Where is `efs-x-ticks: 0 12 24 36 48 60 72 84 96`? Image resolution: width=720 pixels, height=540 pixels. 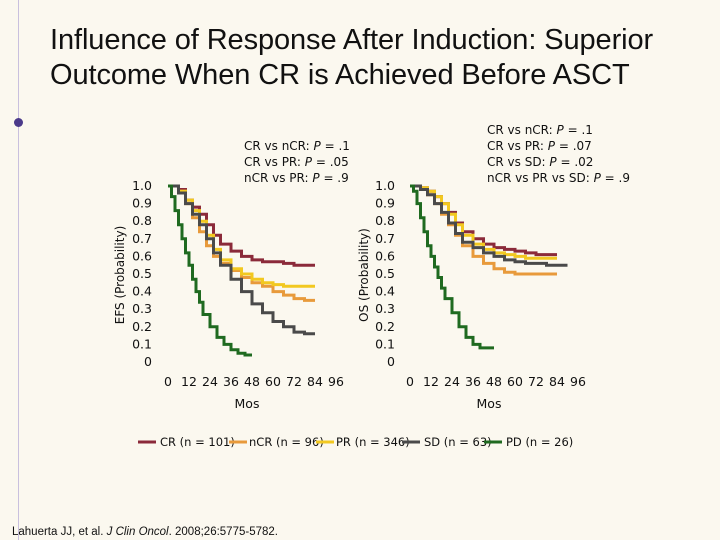 efs-x-ticks: 0 12 24 36 48 60 72 84 96 is located at coordinates (254, 381).